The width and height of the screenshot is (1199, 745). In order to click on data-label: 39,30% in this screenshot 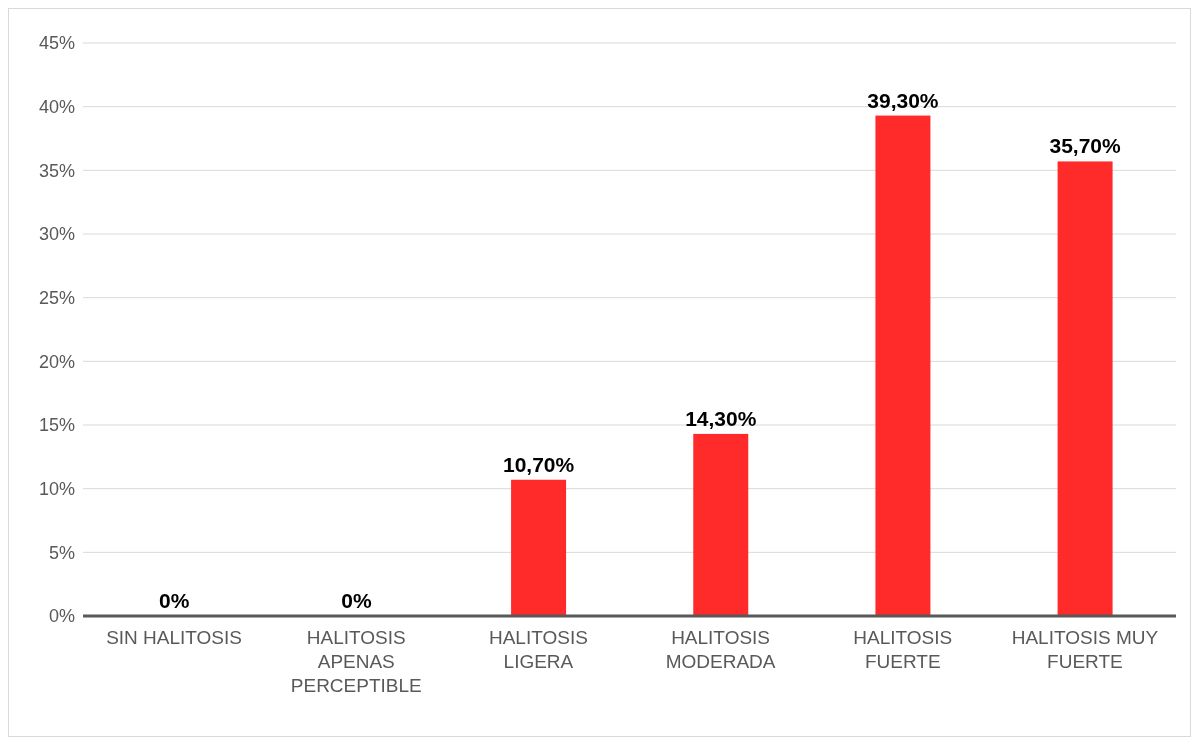, I will do `click(903, 100)`.